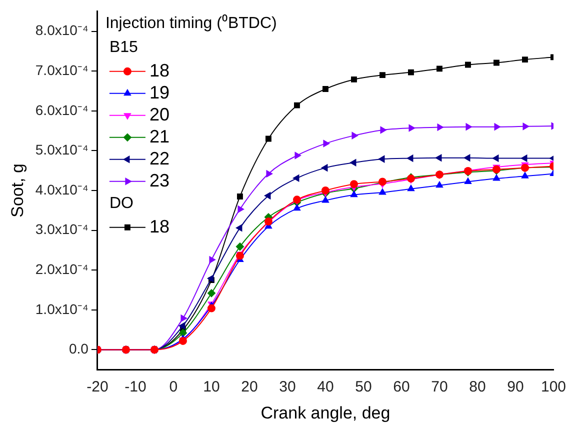 Image resolution: width=569 pixels, height=428 pixels. Describe the element at coordinates (159, 180) in the screenshot. I see `legend-label: 23` at that location.